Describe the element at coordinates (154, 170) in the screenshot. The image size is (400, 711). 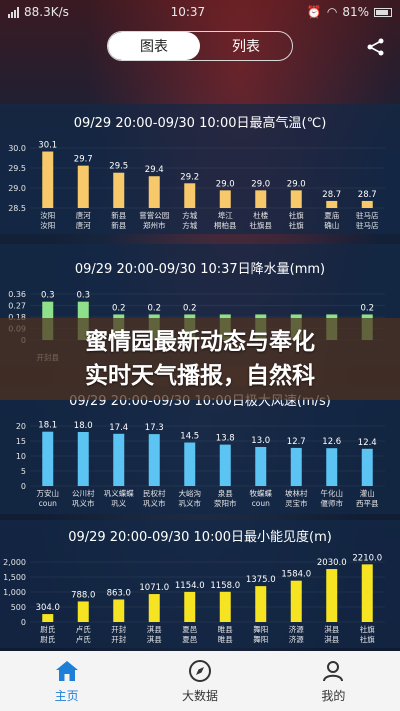
I see `data-label: 29.4` at that location.